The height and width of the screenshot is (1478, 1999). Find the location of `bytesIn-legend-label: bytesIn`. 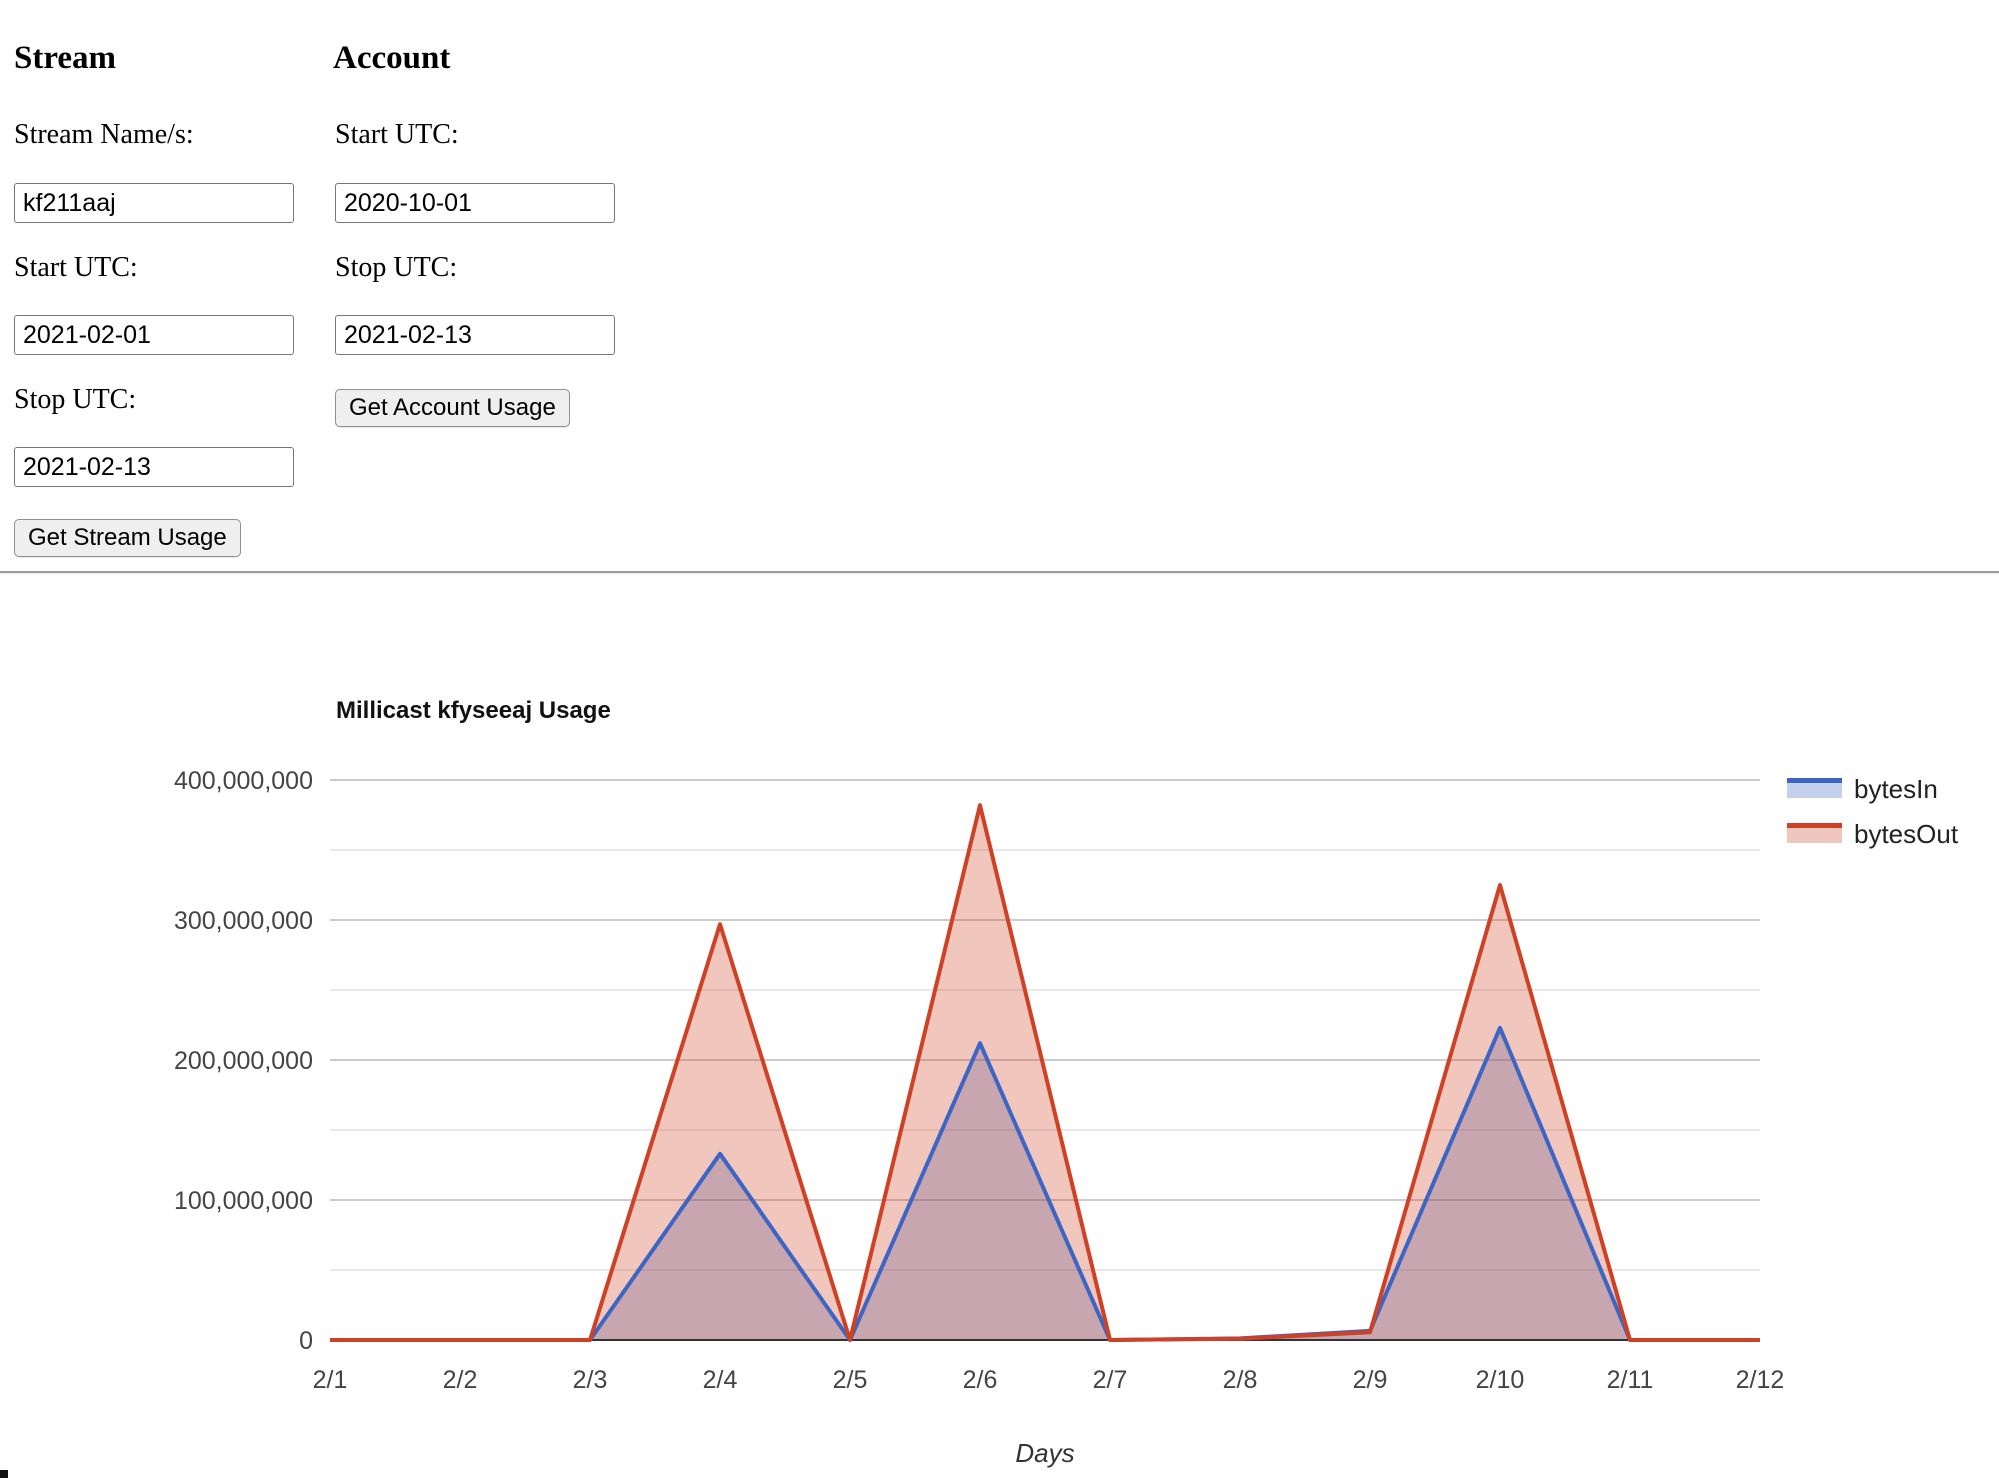

bytesIn-legend-label: bytesIn is located at coordinates (1896, 789).